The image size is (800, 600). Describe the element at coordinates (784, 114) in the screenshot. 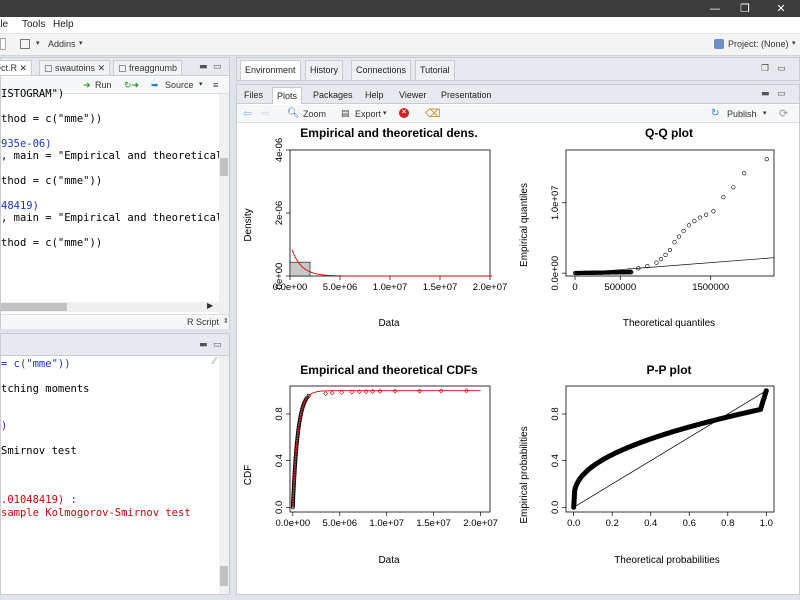

I see `refresh-icon: ⟳` at that location.